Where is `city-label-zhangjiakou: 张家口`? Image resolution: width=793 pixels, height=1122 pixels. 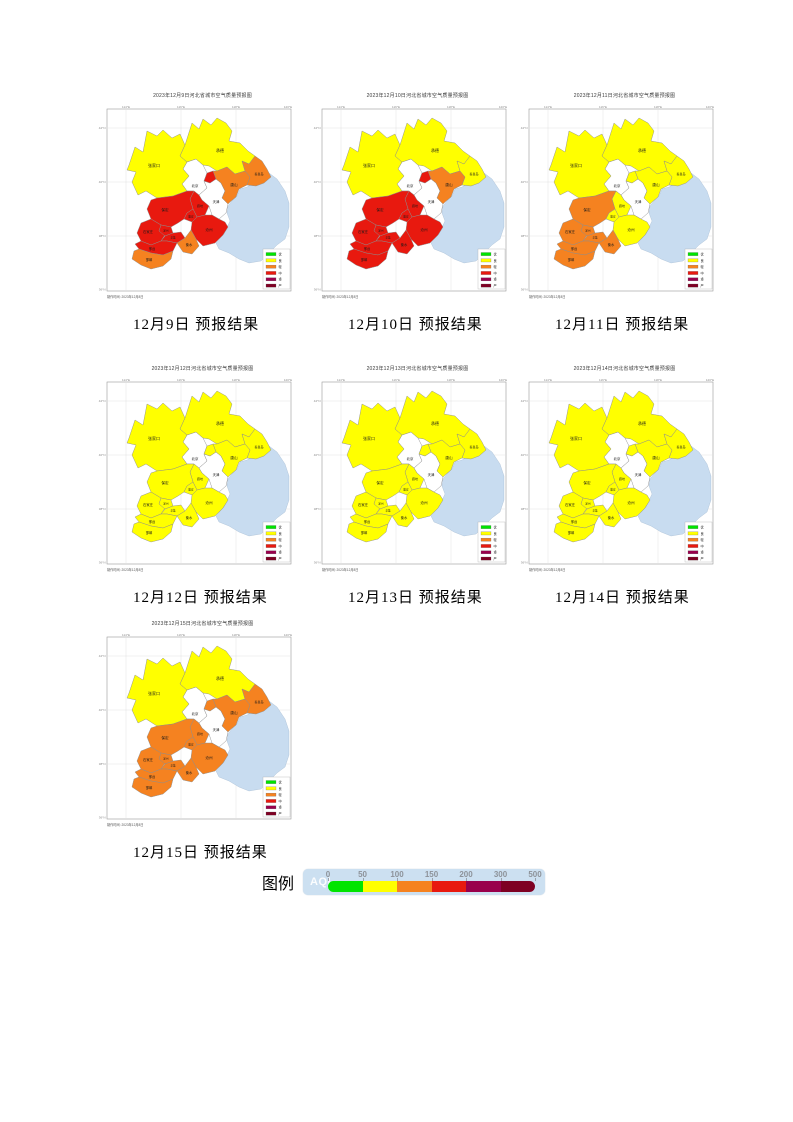 city-label-zhangjiakou: 张家口 is located at coordinates (154, 165).